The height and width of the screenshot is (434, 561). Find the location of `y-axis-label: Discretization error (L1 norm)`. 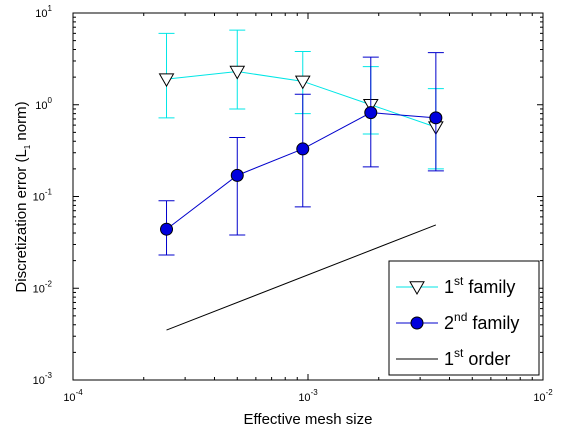

y-axis-label: Discretization error (L1 norm) is located at coordinates (22, 196).